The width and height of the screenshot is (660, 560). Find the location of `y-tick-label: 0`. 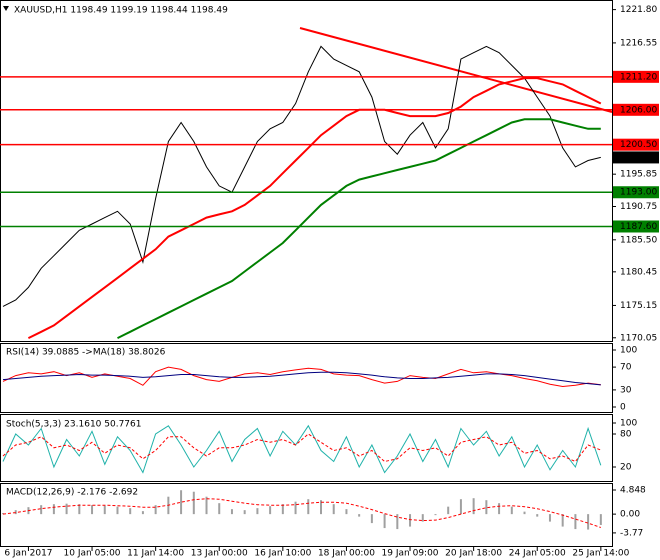

y-tick-label: 0 is located at coordinates (623, 408).